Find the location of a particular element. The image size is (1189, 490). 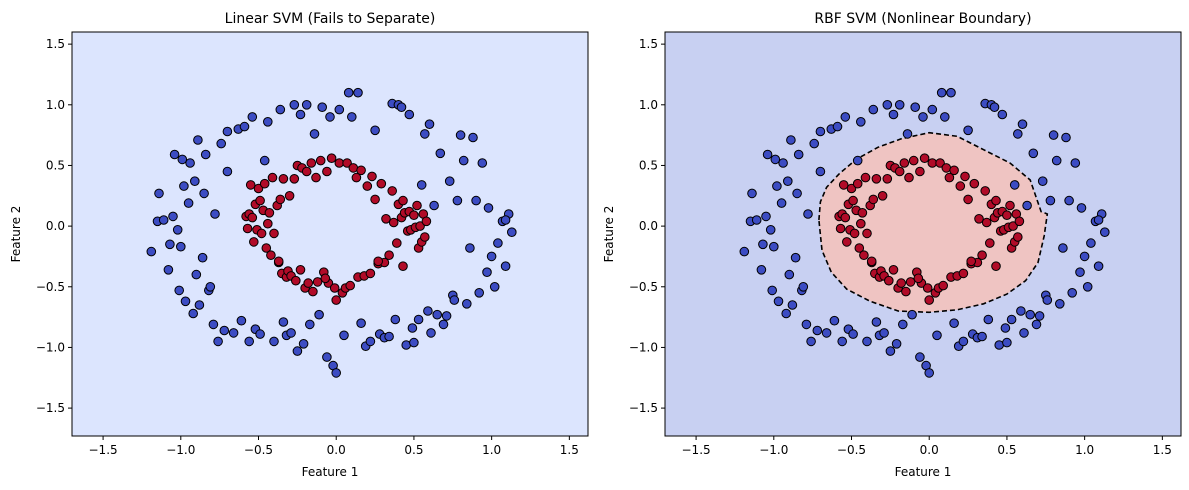

x-axis-ticks: −1.5 −1.0 −0.5 0.0 0.5 1.0 1.5 is located at coordinates (927, 446).